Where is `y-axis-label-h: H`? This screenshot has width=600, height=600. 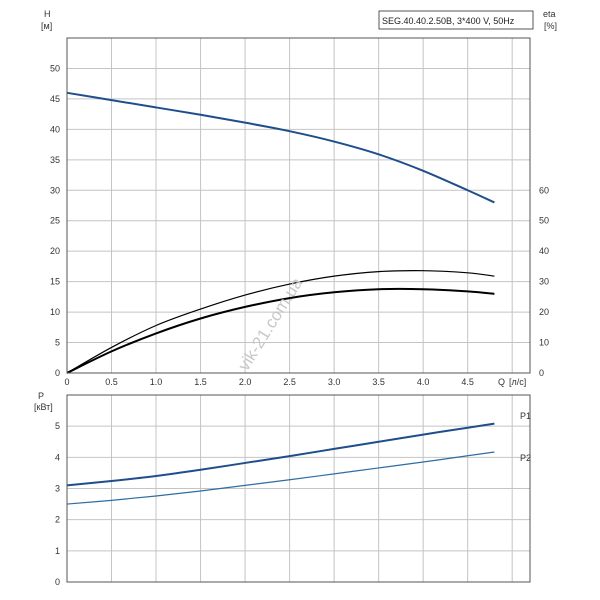
y-axis-label-h: H is located at coordinates (47, 14).